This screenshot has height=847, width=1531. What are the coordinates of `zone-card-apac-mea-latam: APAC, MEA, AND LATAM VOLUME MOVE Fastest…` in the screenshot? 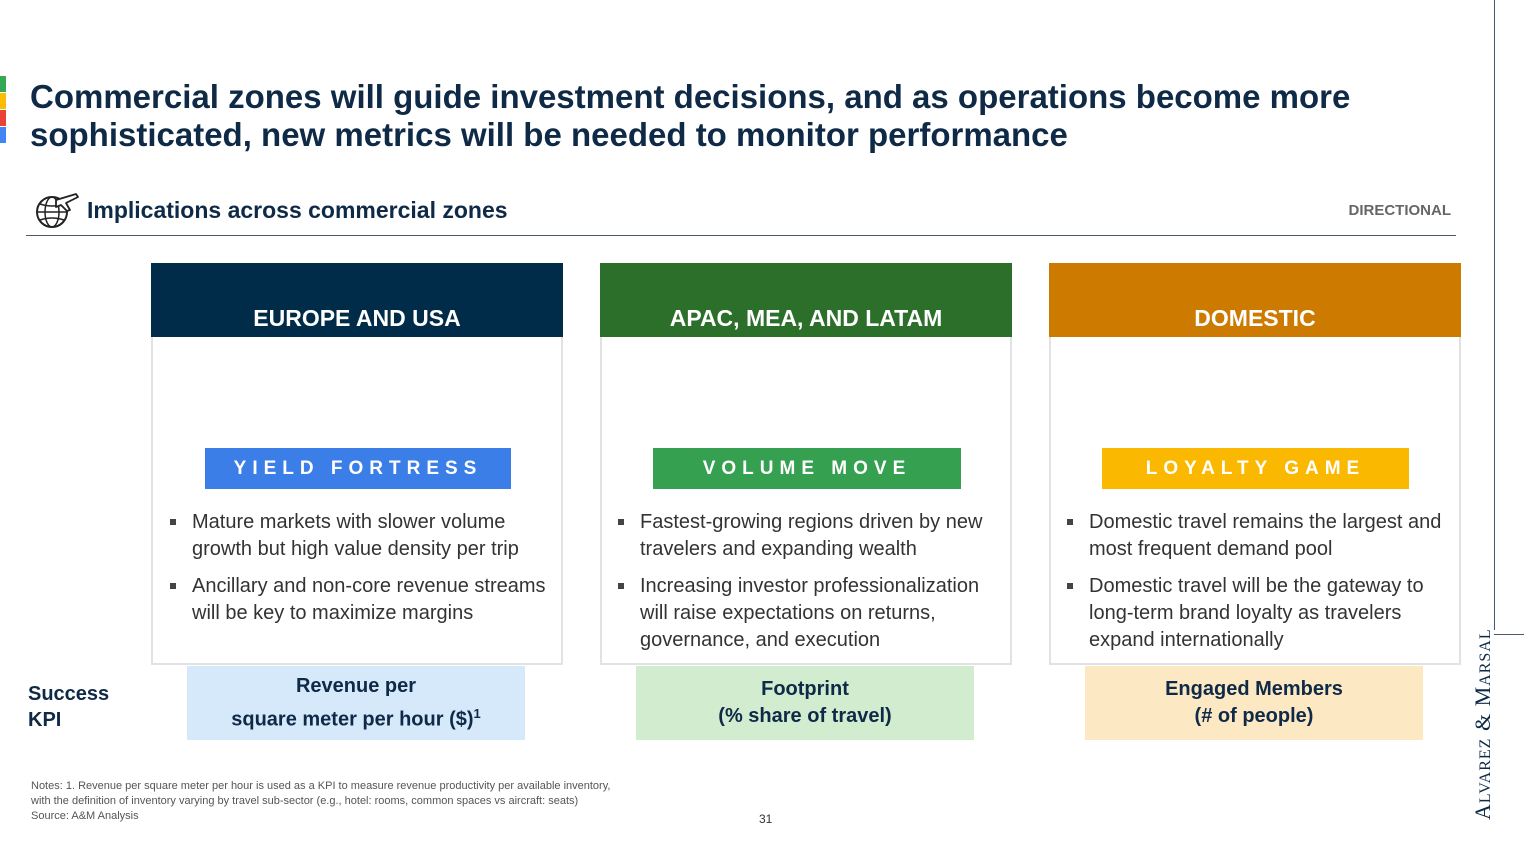 It's located at (806, 464).